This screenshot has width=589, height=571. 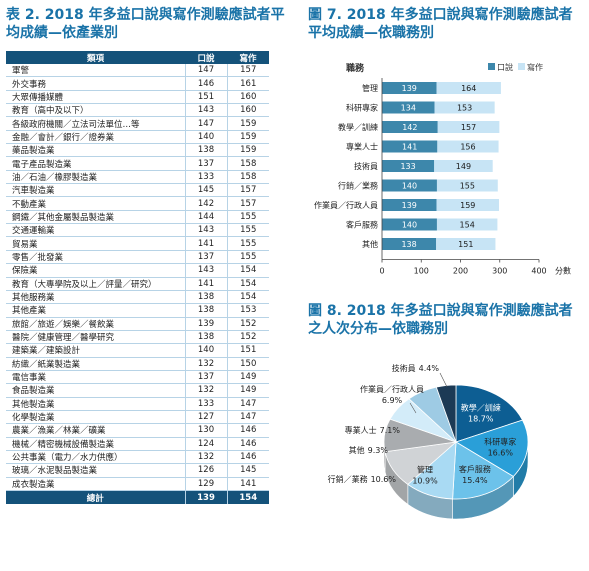 I want to click on row-category: 汽車製造業, so click(x=95, y=190).